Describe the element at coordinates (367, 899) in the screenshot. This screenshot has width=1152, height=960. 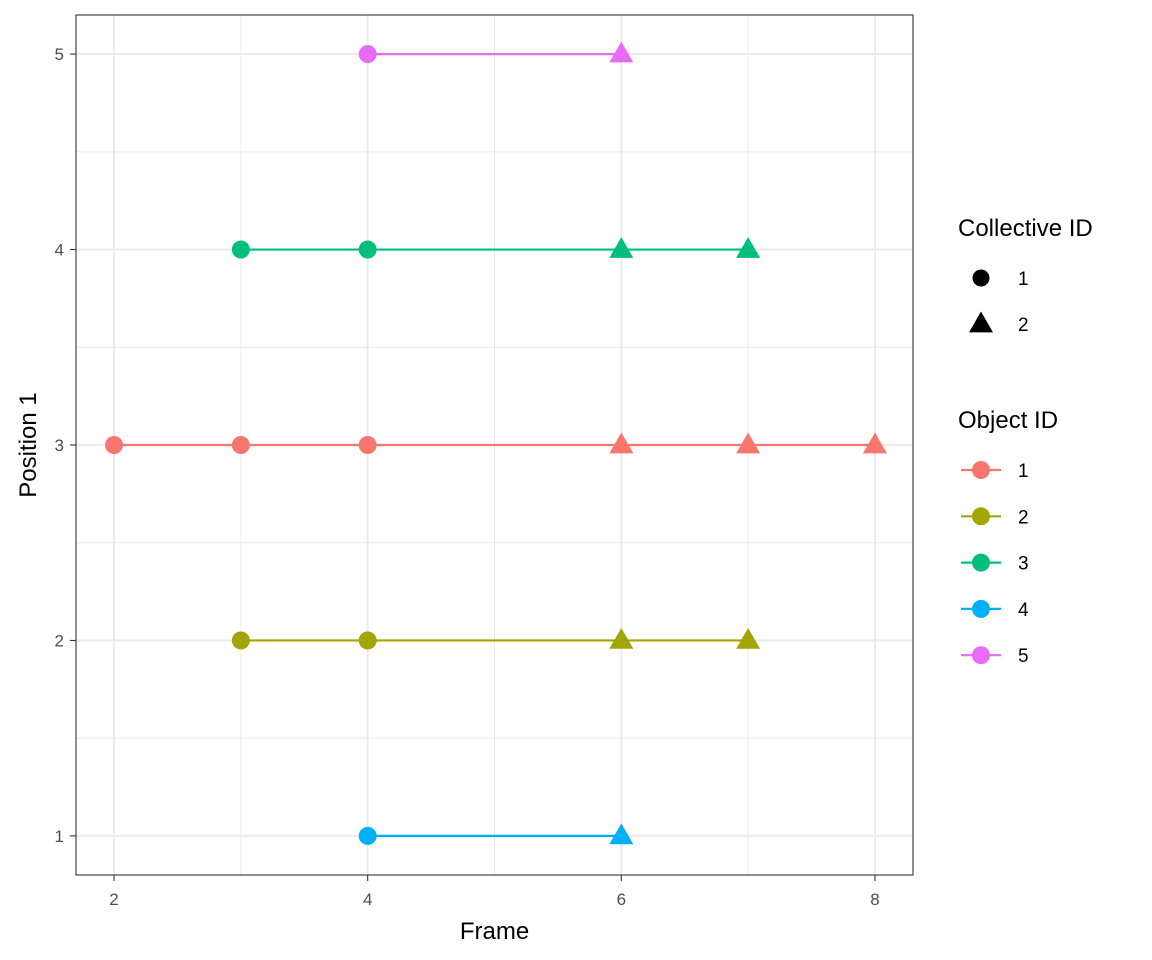
I see `x-tick-label: 4` at that location.